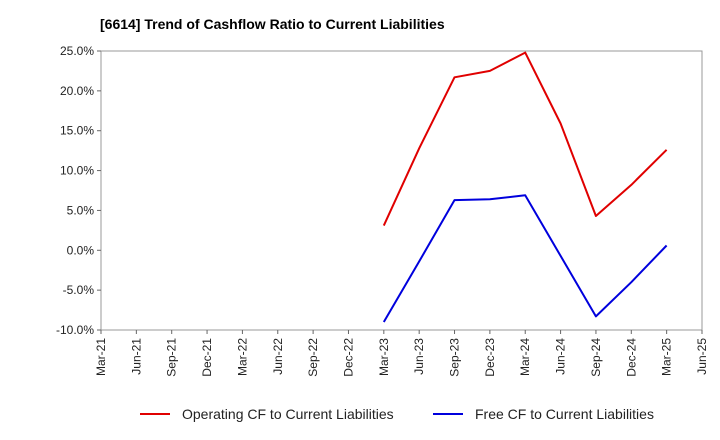 This screenshot has width=720, height=440. I want to click on x-tick-label: Sep-22, so click(313, 357).